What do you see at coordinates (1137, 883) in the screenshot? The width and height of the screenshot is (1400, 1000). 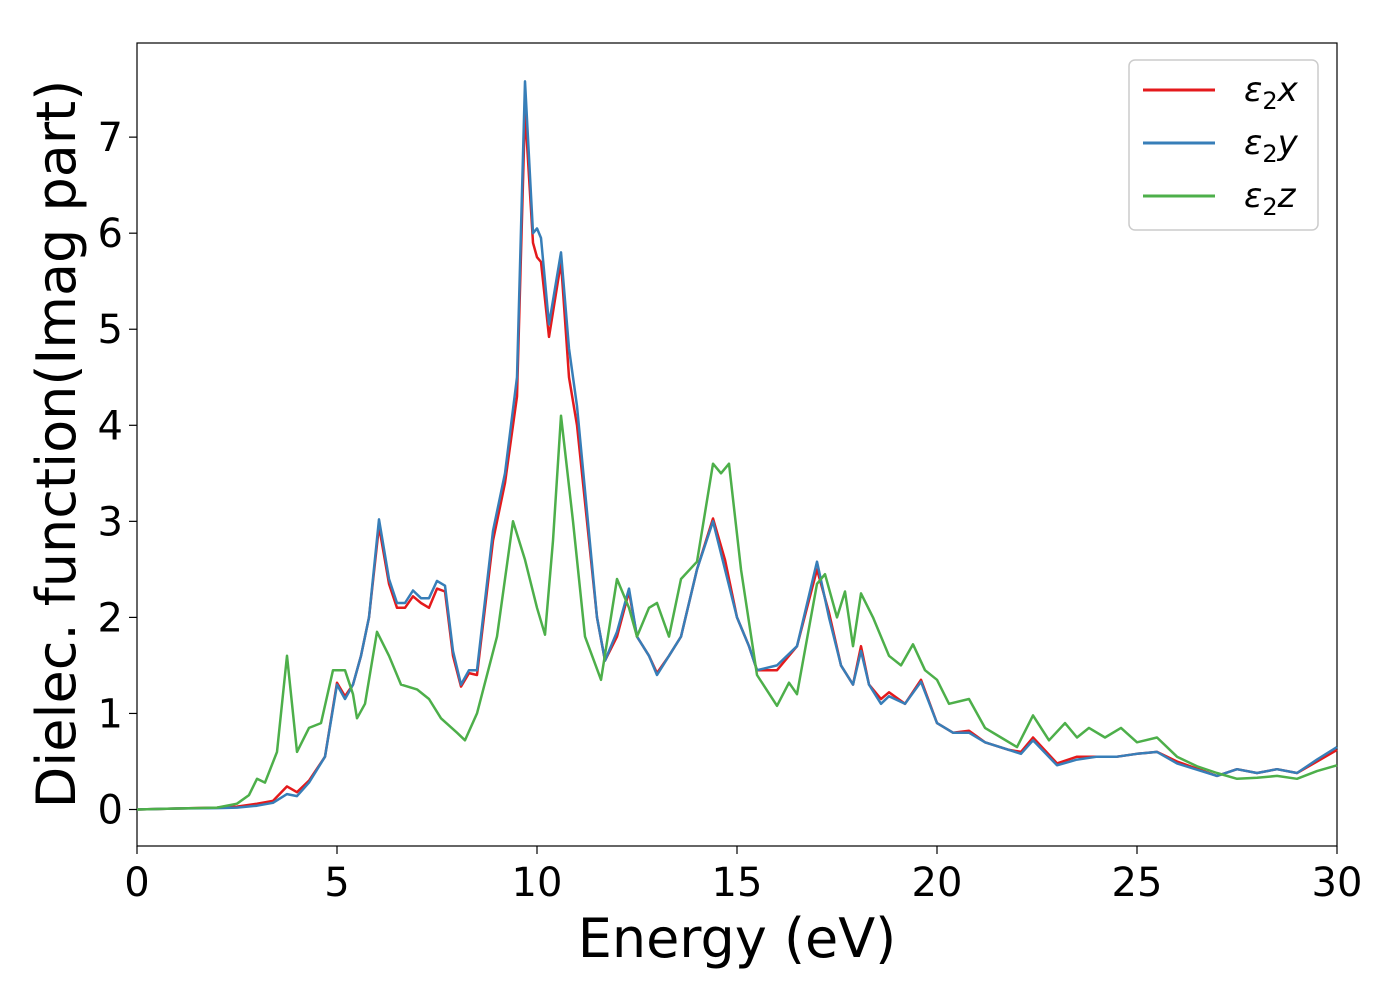 I see `x-tick-label: 25` at bounding box center [1137, 883].